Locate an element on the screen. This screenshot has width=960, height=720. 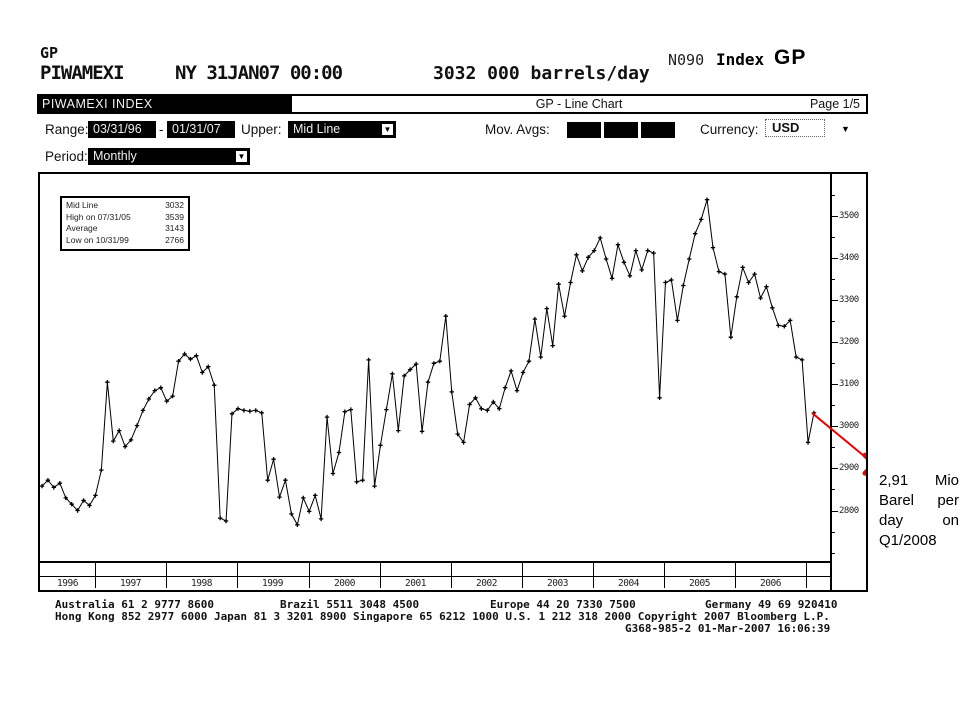
legend-label: Mid Line is located at coordinates (82, 205).